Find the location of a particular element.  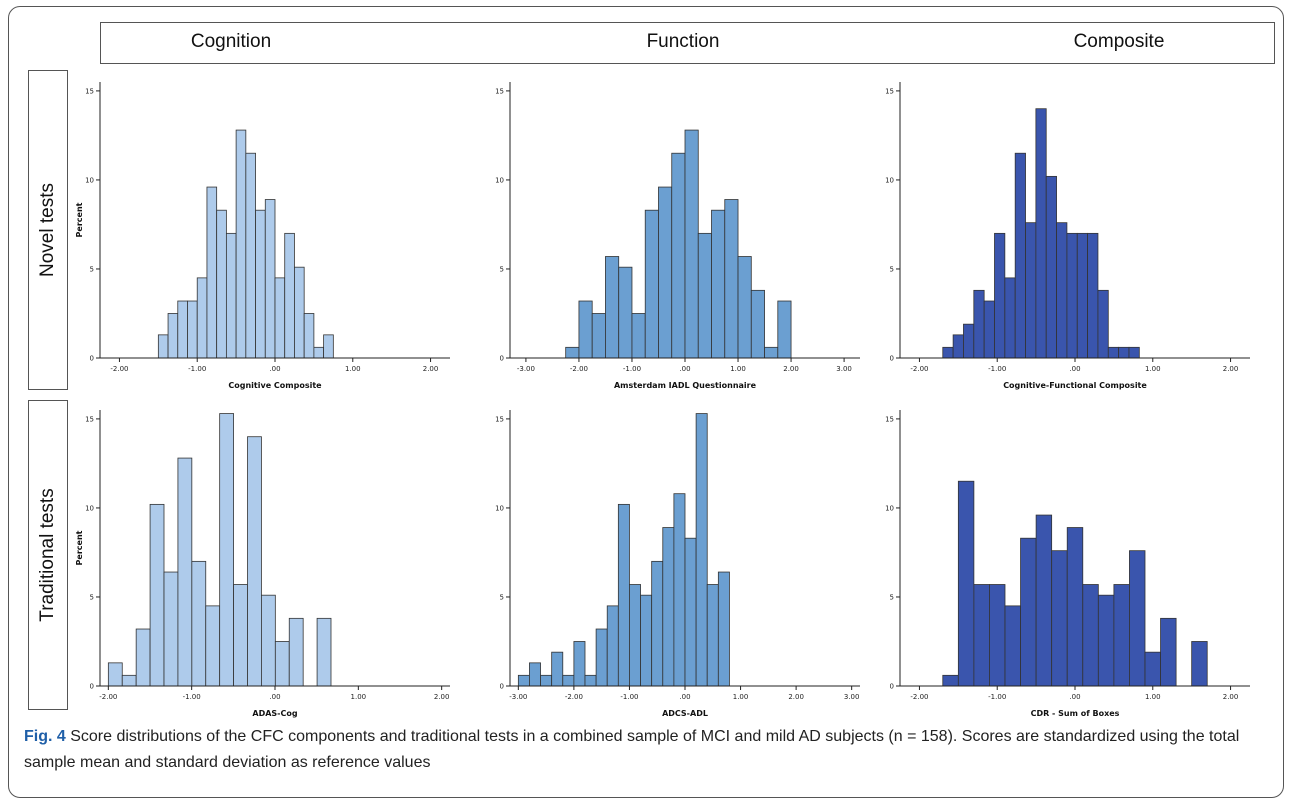

column-title-cognition: Cognition is located at coordinates (231, 41).